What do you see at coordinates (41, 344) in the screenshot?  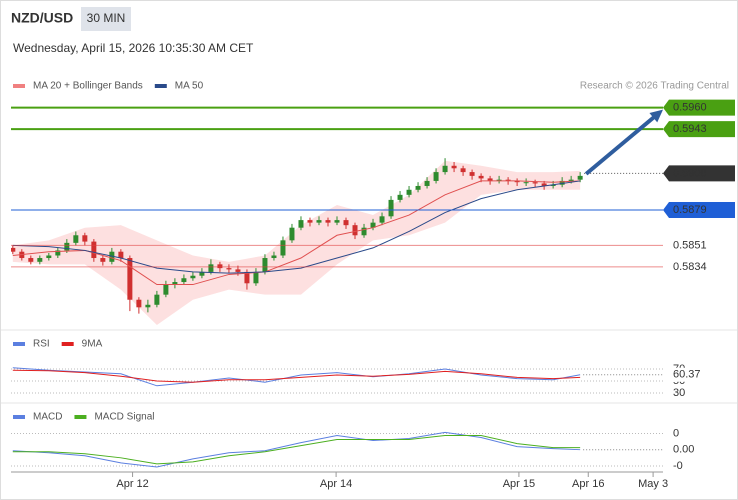 I see `legend-label: RSI` at bounding box center [41, 344].